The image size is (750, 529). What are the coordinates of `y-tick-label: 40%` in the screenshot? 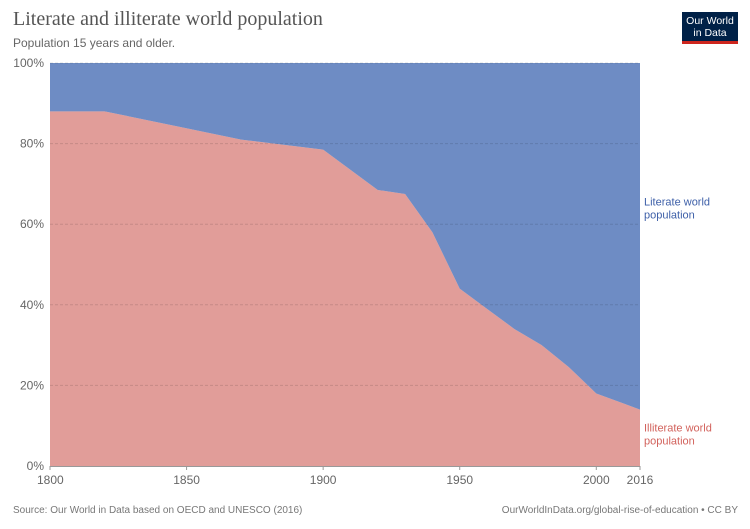 It's located at (32, 305).